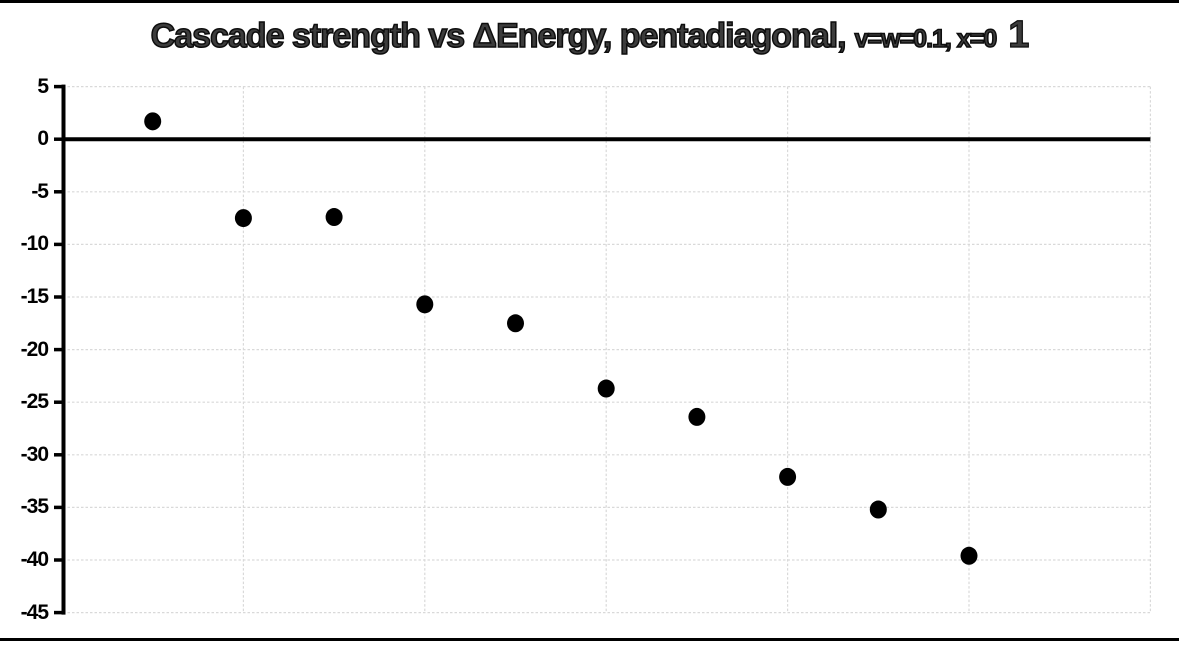  Describe the element at coordinates (43, 86) in the screenshot. I see `y-axis-tick-label: 5` at that location.